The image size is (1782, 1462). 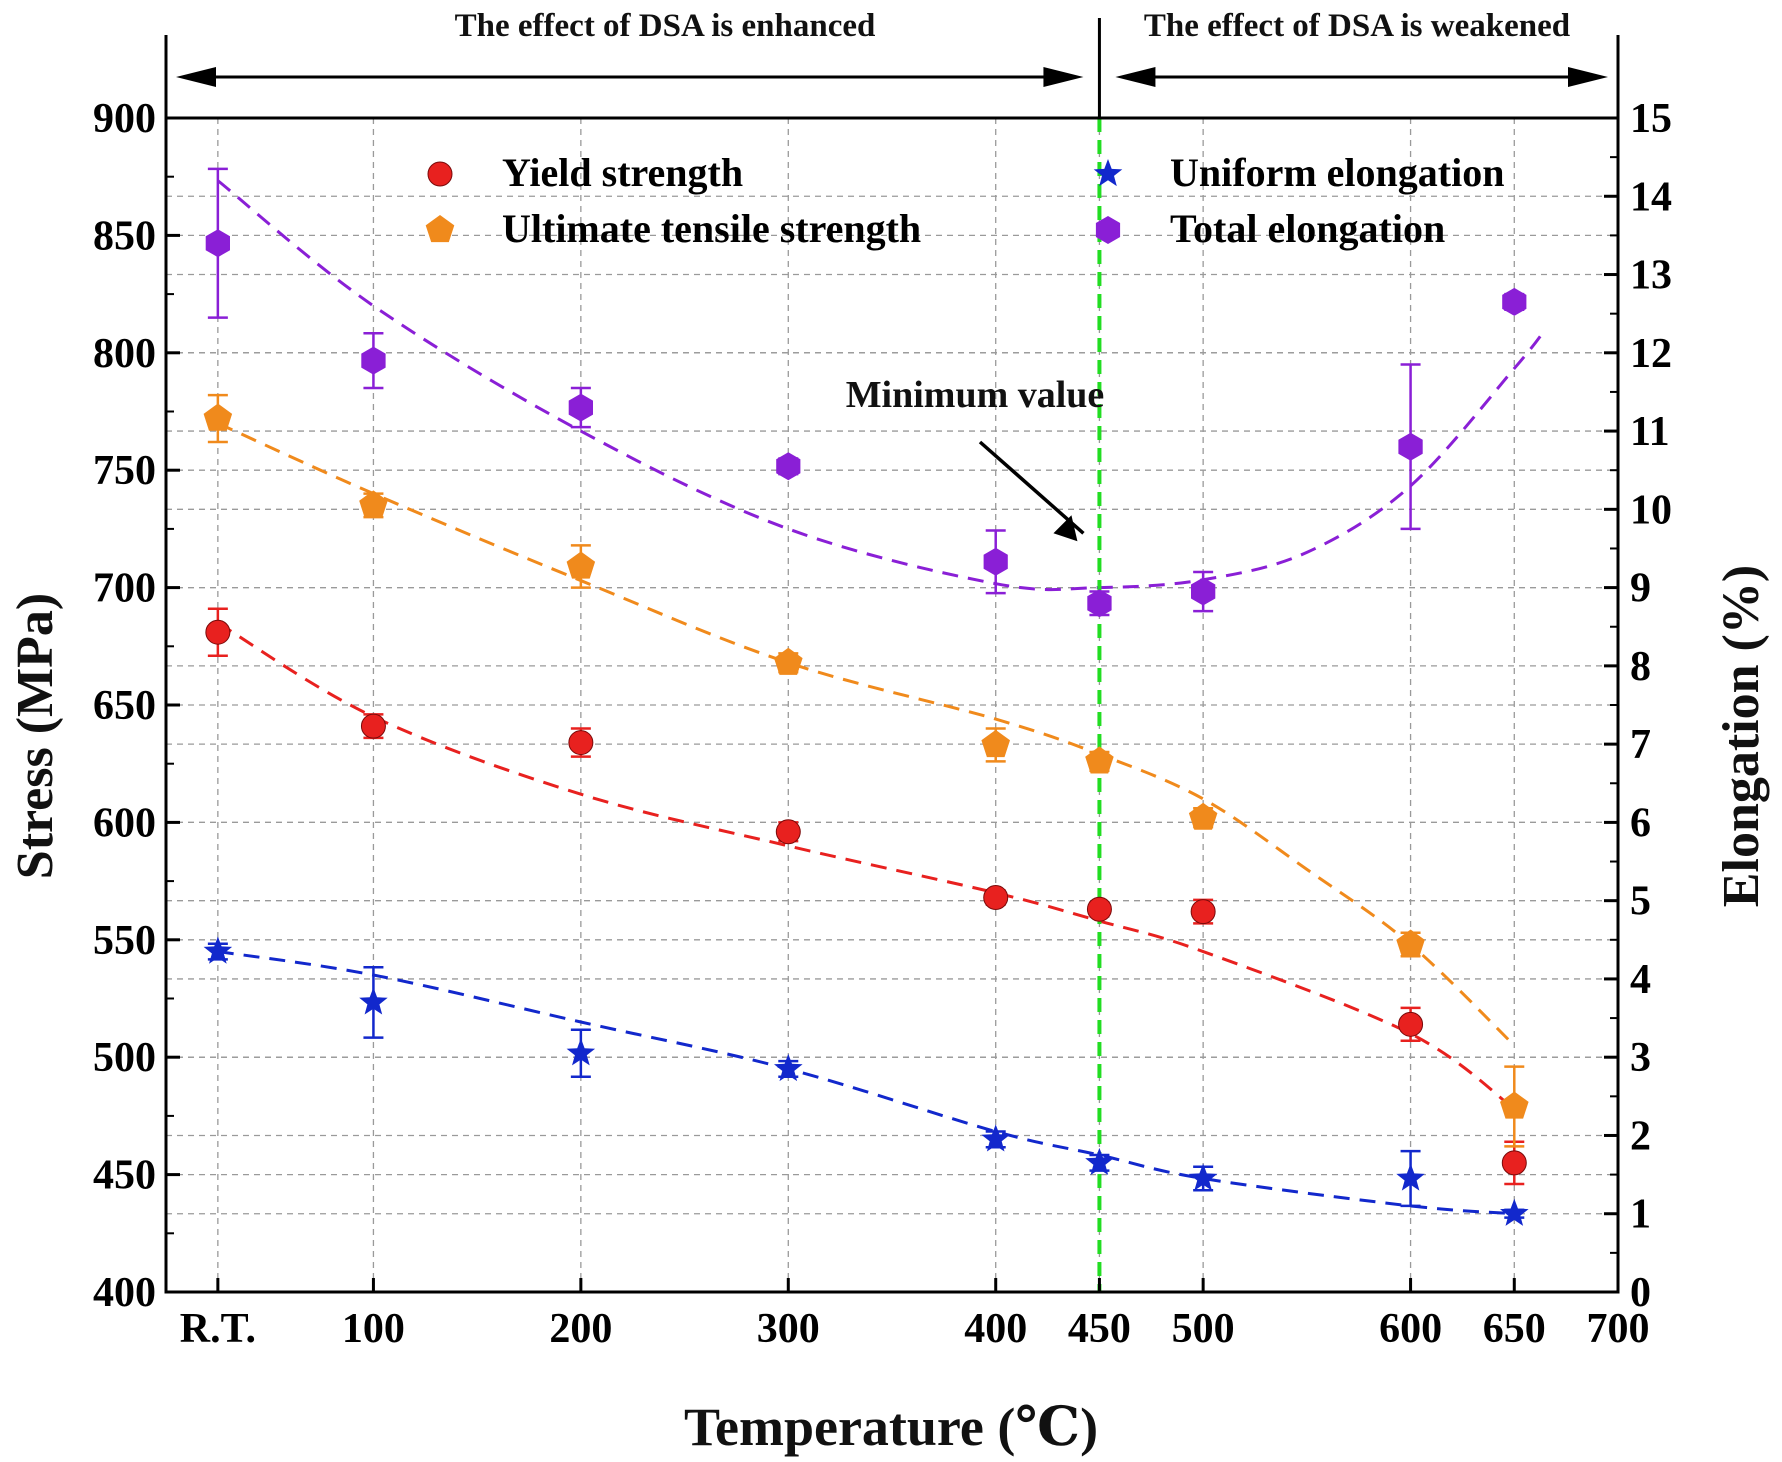 What do you see at coordinates (1640, 589) in the screenshot?
I see `y-right-tick-label: 9` at bounding box center [1640, 589].